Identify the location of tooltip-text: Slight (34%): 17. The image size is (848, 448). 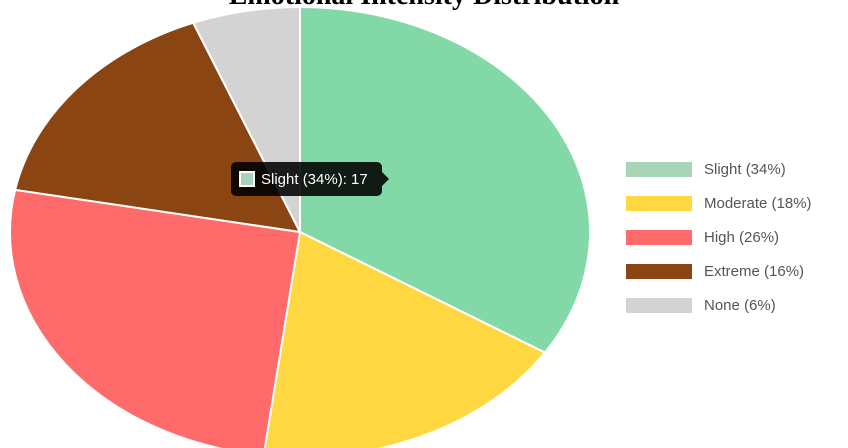
(314, 179).